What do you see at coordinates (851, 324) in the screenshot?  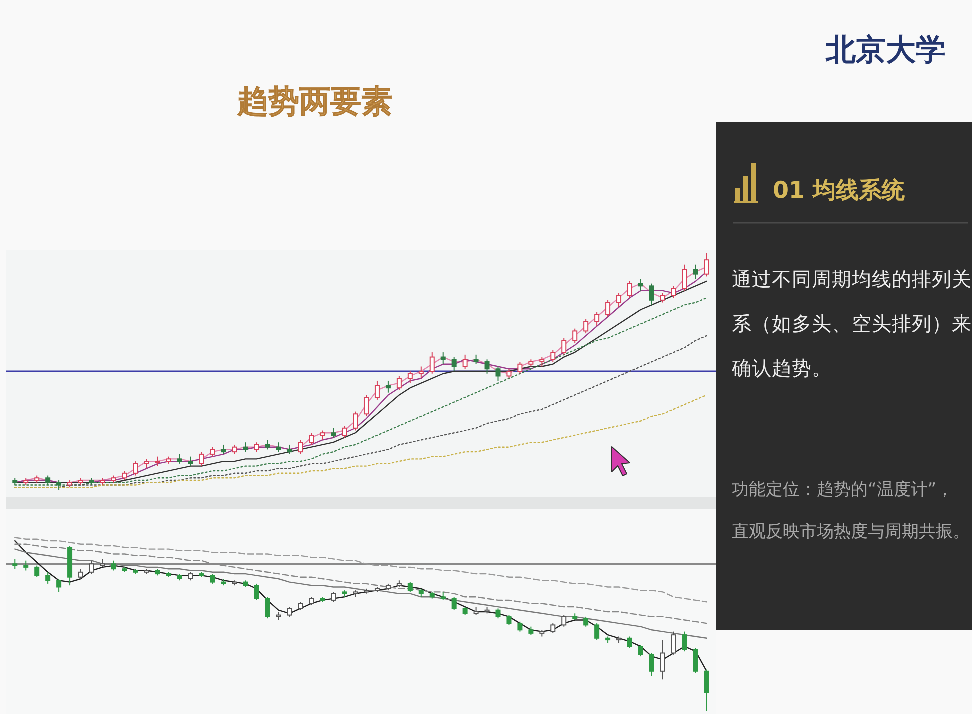 I see `text: 通过不同周期均线的排列关系（如多头、空头排列）来确认趋势。` at bounding box center [851, 324].